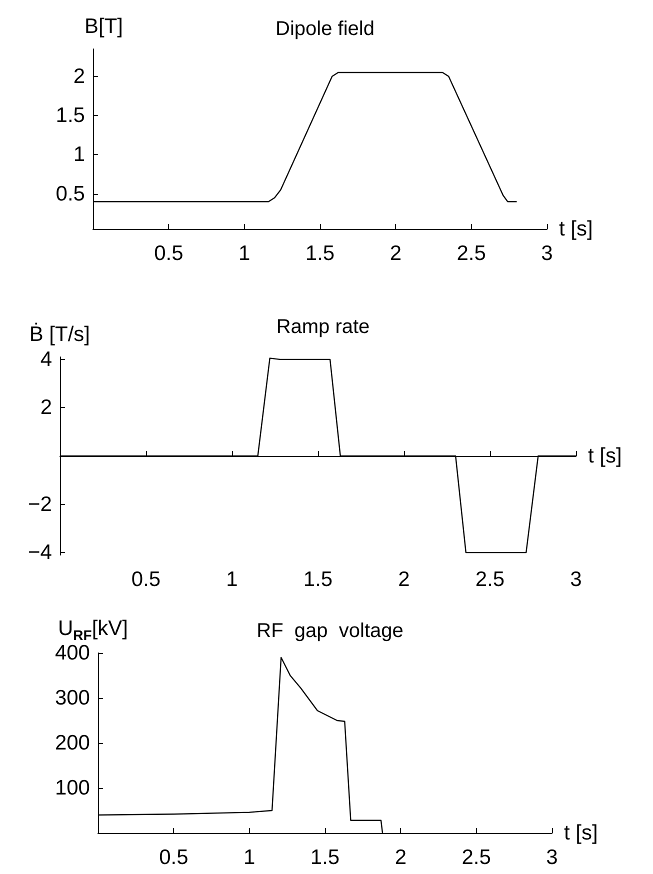  What do you see at coordinates (323, 327) in the screenshot?
I see `chart-title: Ramp rate` at bounding box center [323, 327].